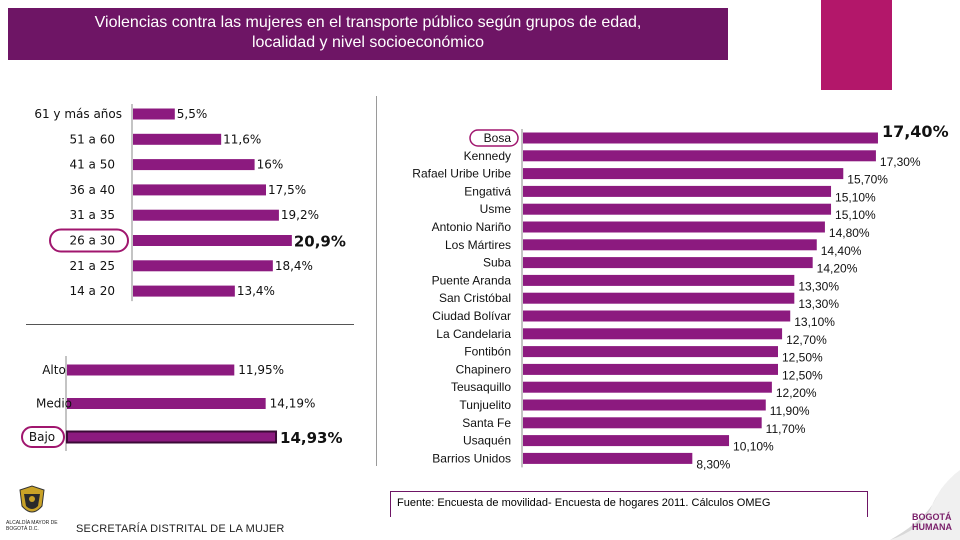  Describe the element at coordinates (841, 251) in the screenshot. I see `locality-value-label-6: 14,40%` at that location.